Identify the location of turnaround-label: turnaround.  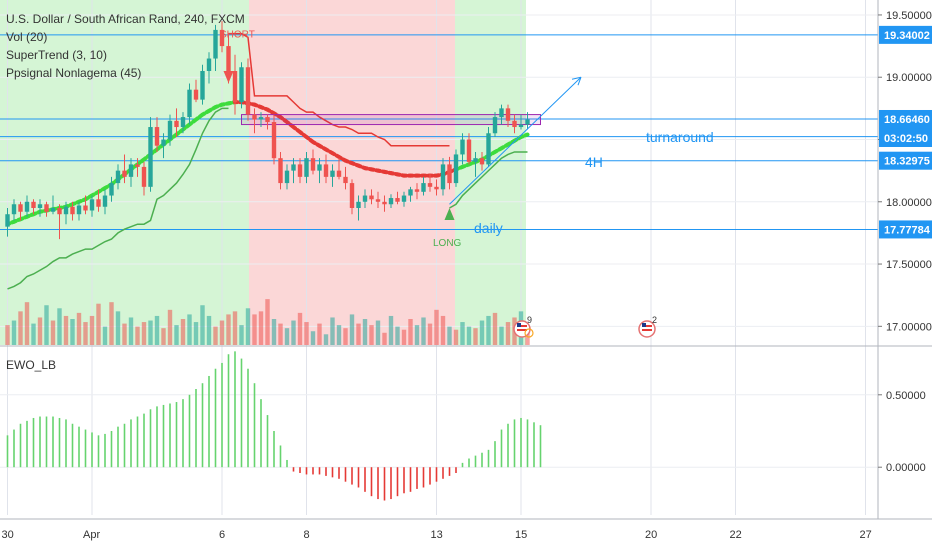
(680, 137).